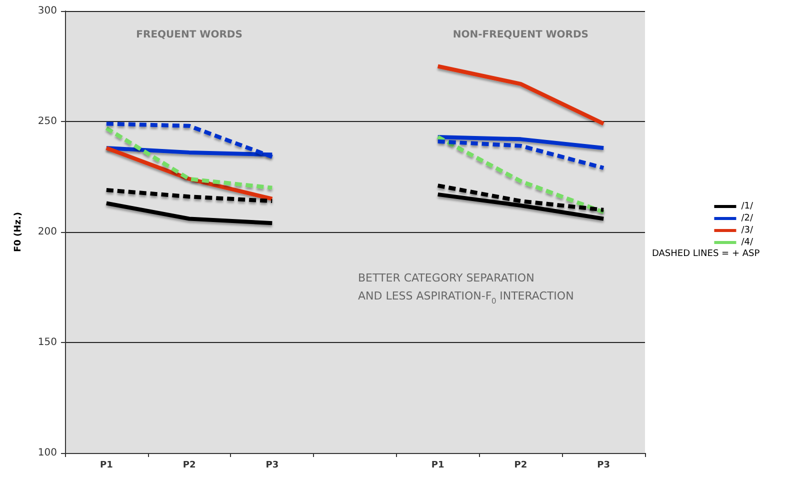 Image resolution: width=798 pixels, height=477 pixels. What do you see at coordinates (47, 232) in the screenshot?
I see `y-tick-label: 200` at bounding box center [47, 232].